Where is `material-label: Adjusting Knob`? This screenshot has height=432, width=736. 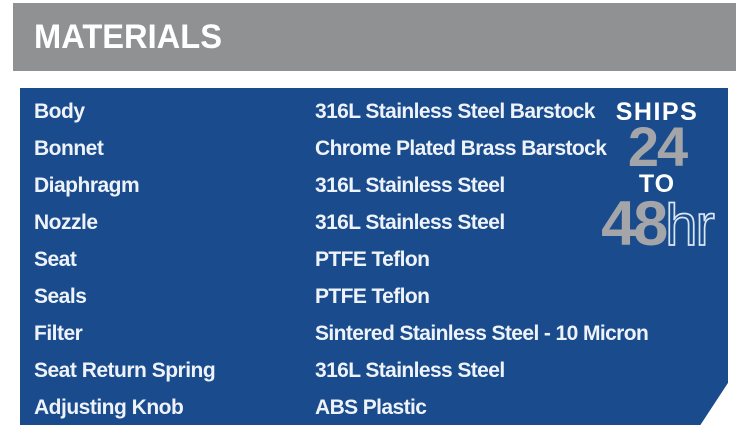 material-label: Adjusting Knob is located at coordinates (109, 408).